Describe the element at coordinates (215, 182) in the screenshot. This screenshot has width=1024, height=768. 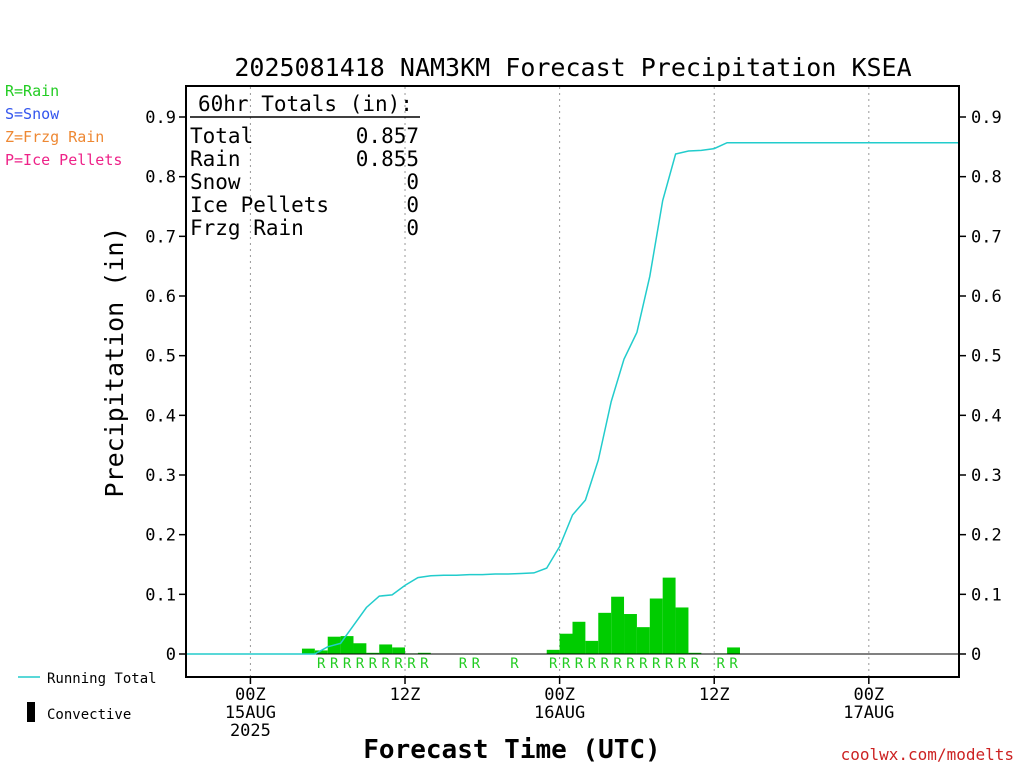
I see `totals-row-label: Snow` at that location.